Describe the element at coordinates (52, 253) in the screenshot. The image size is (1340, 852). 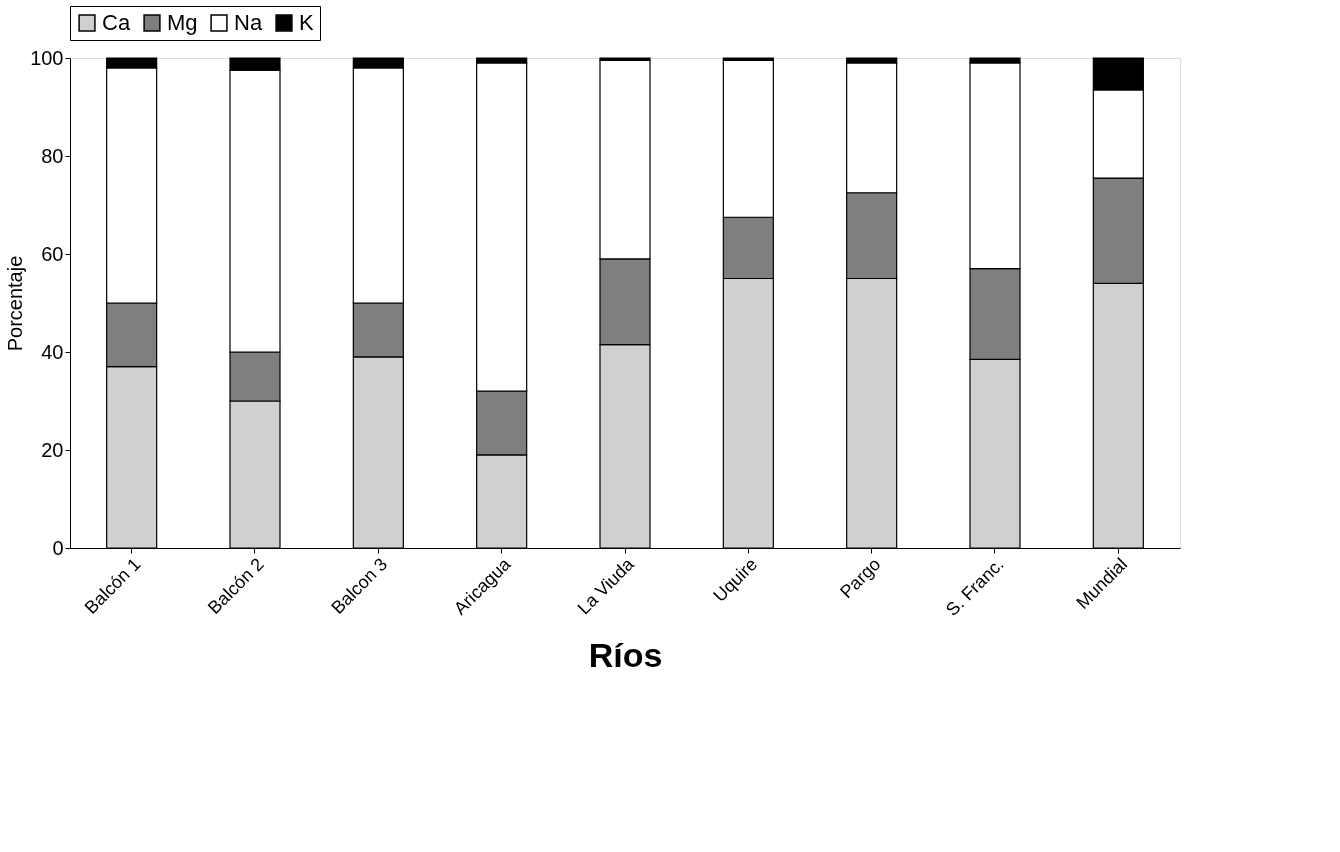
I see `y-tick-label: 60` at that location.